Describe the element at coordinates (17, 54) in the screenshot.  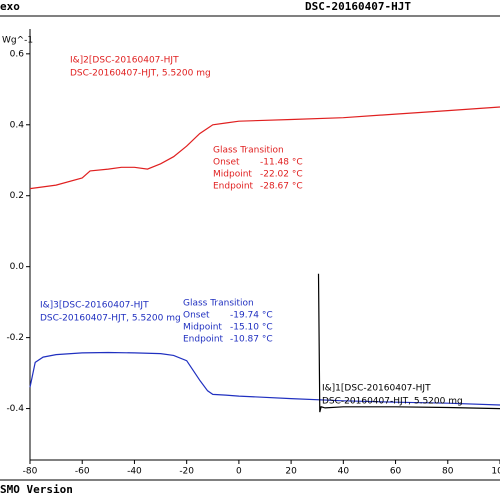
I see `y-tick-label: 0.6` at that location.